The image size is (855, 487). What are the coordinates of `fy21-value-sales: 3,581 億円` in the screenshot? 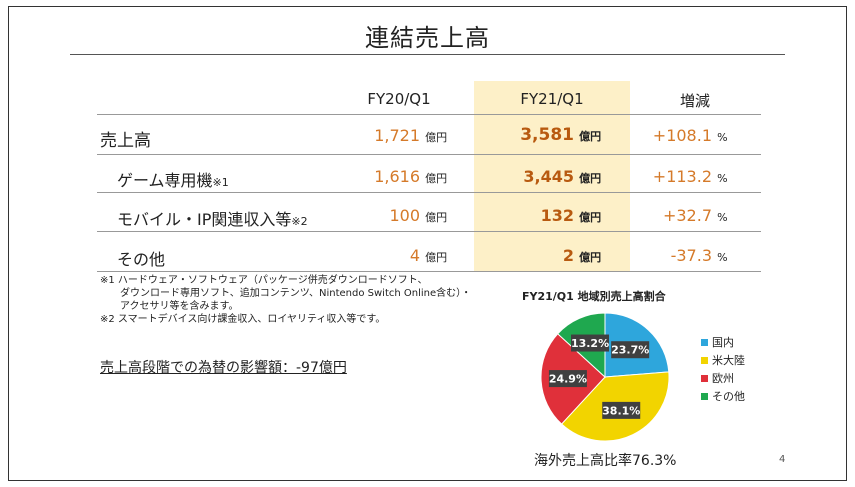 It's located at (561, 135).